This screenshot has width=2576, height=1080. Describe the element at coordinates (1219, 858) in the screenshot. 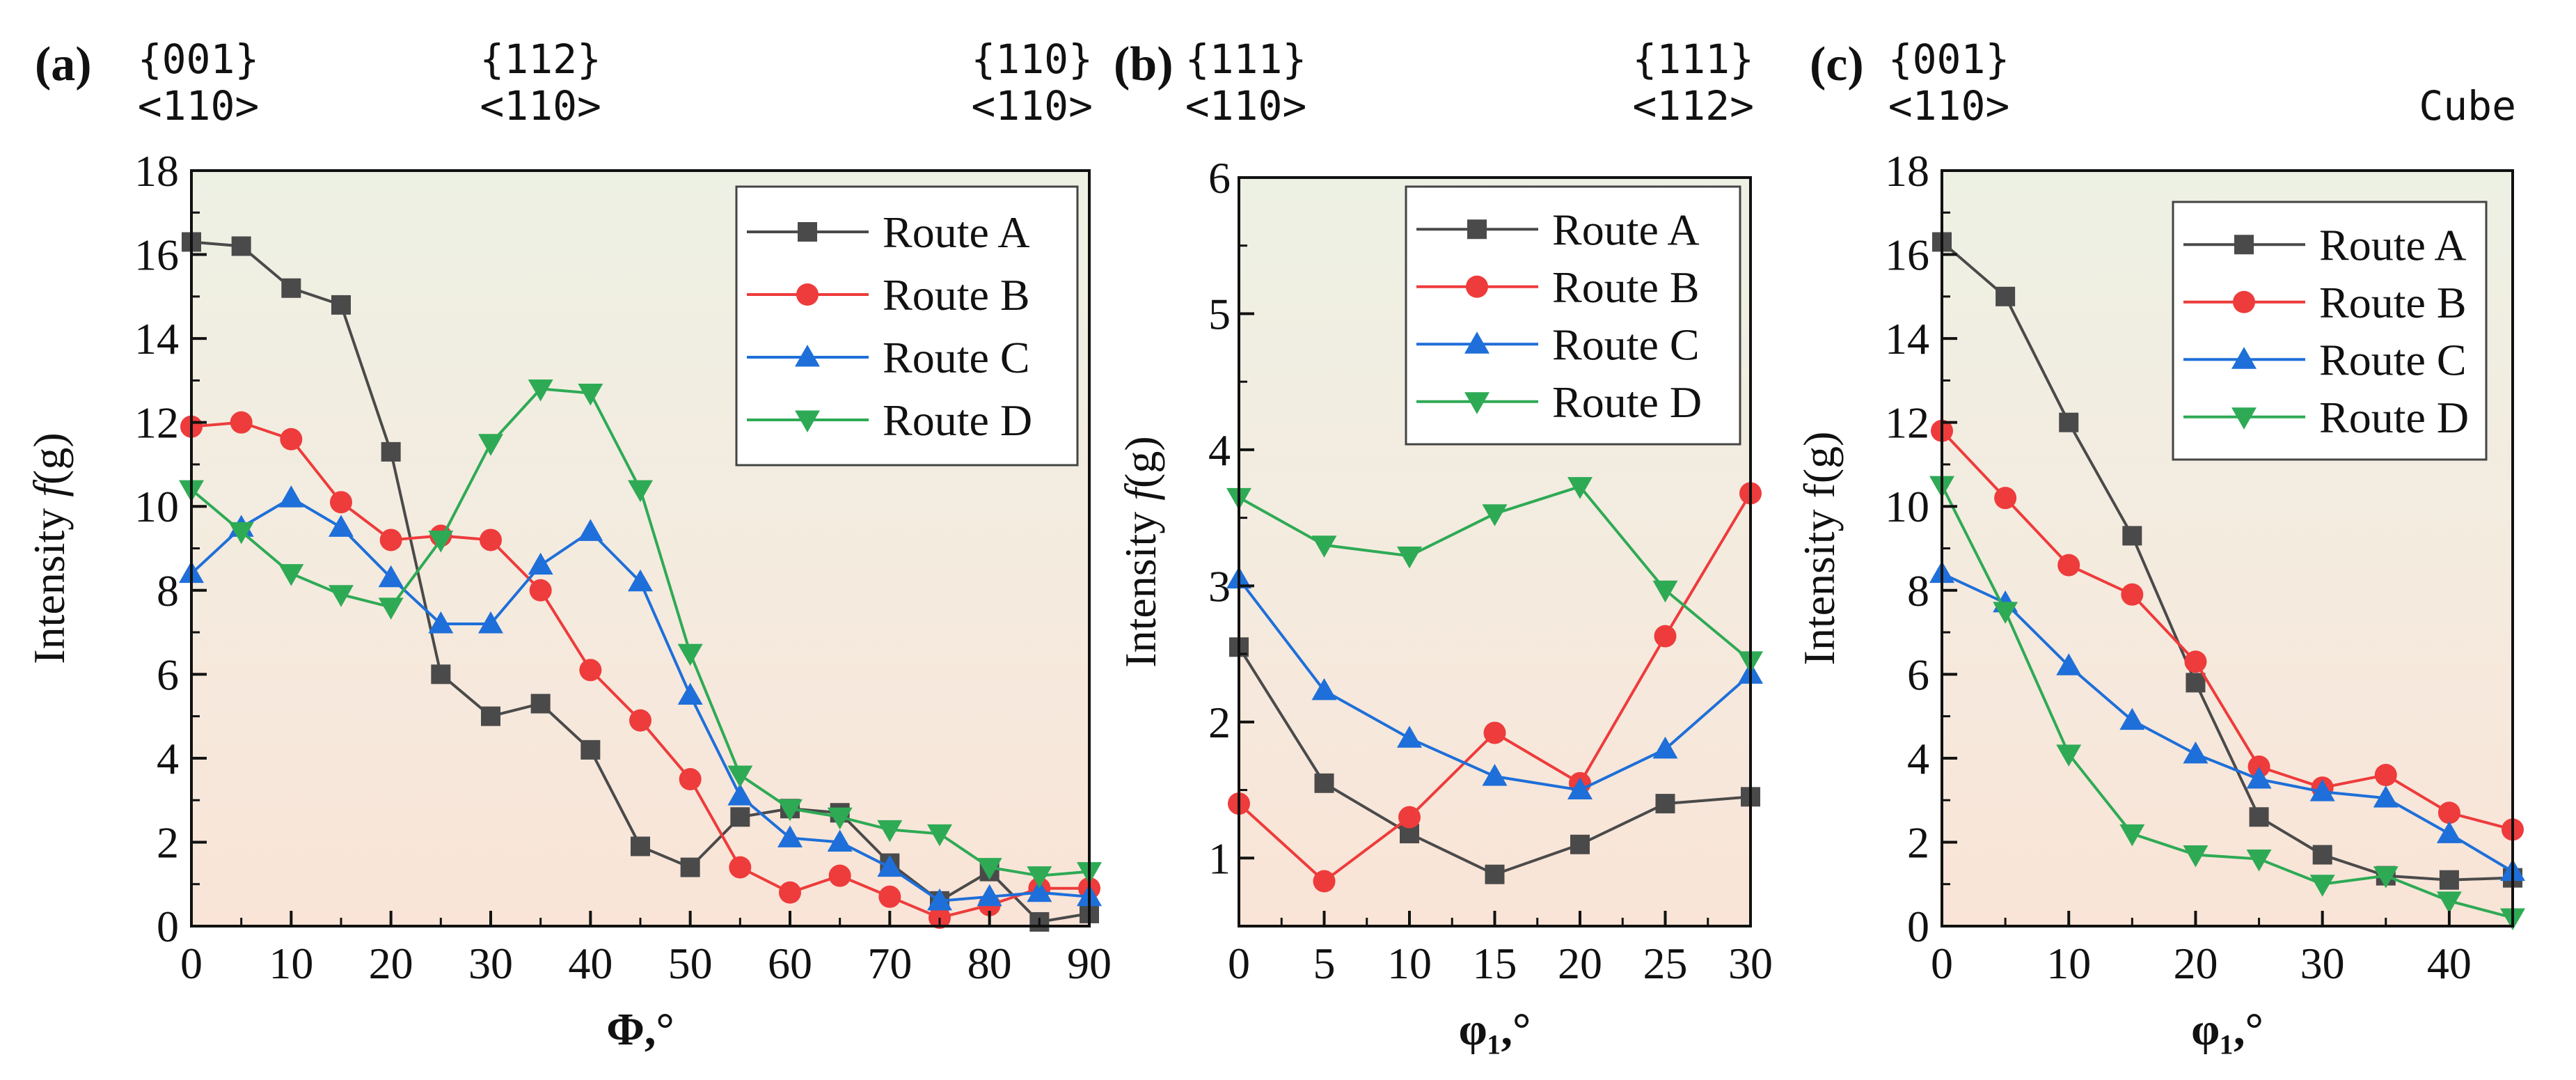

I see `y-tick-label: 1` at that location.